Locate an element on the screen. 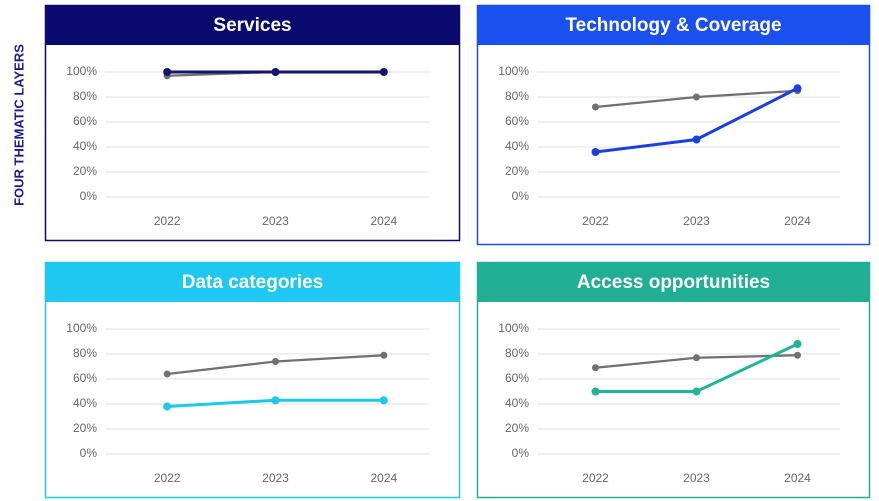  panel-title: Data categories is located at coordinates (253, 282).